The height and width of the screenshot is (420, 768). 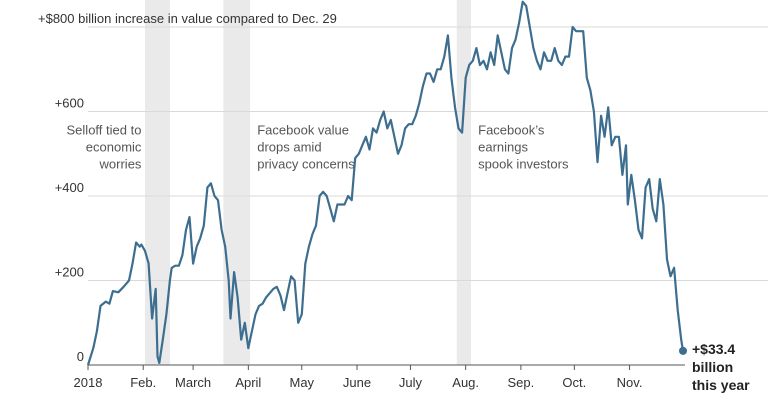 What do you see at coordinates (193, 382) in the screenshot?
I see `x-tick-label-2: March` at bounding box center [193, 382].